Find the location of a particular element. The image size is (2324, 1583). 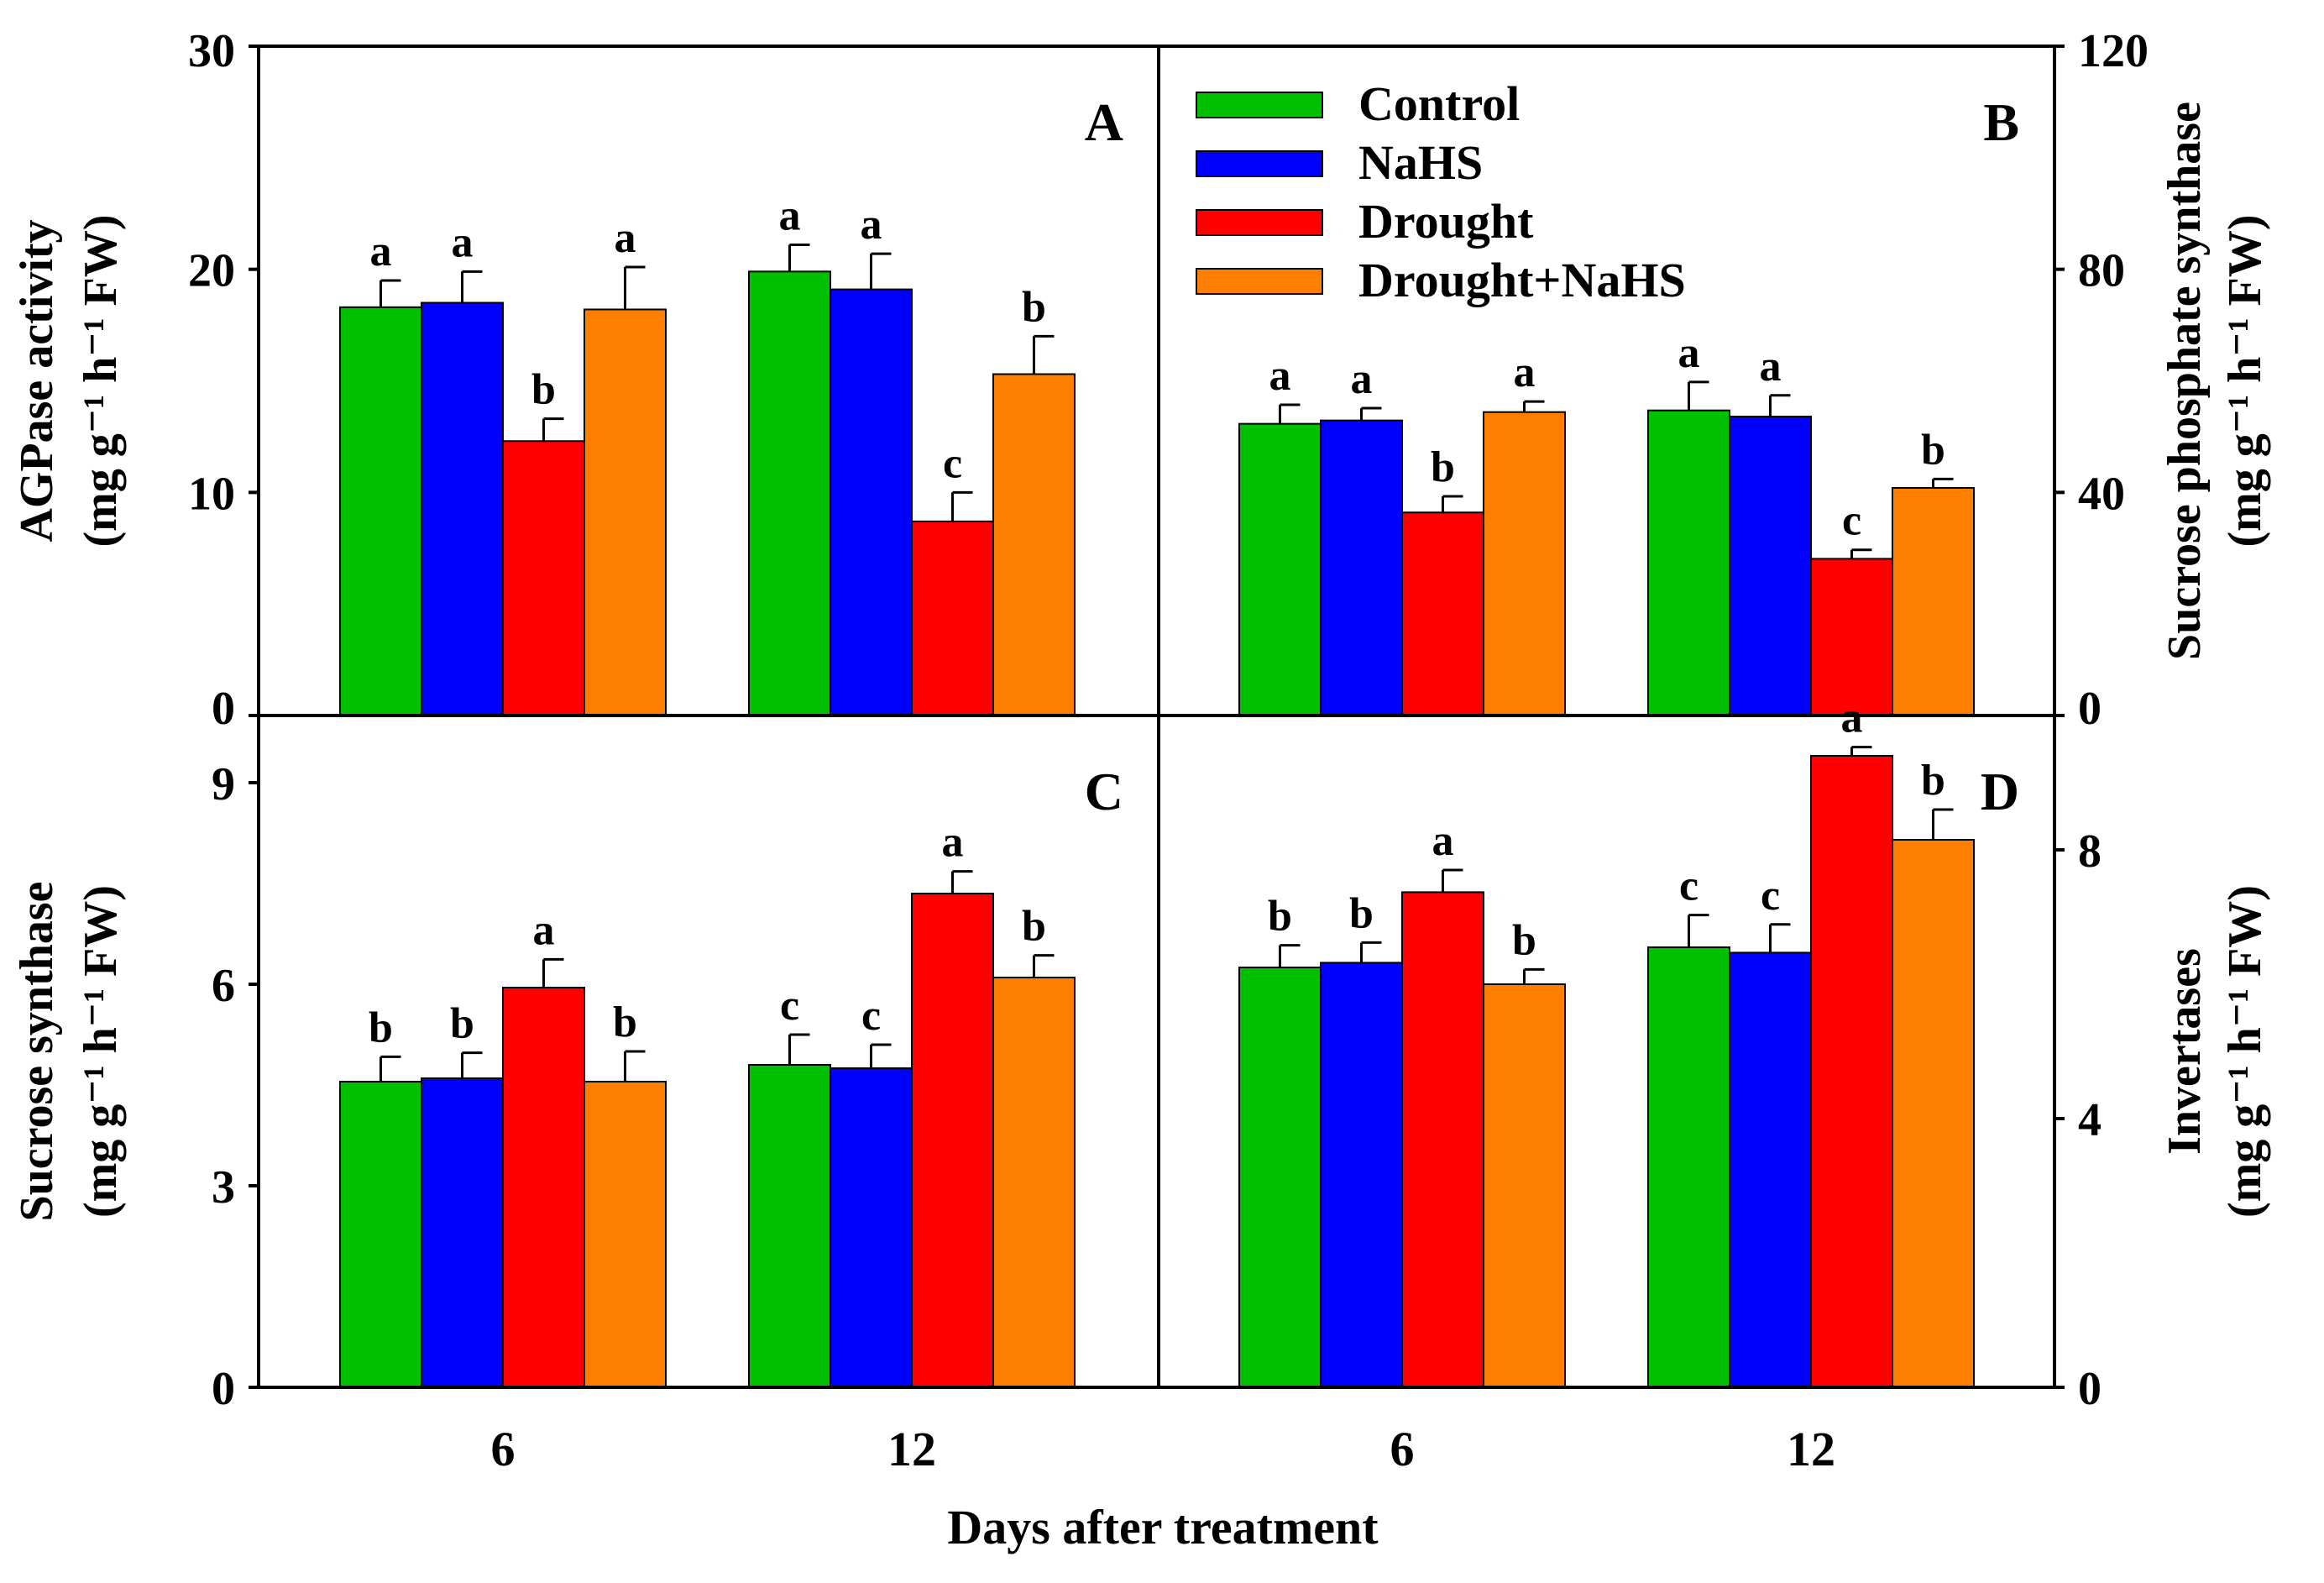

panel-letter-B: B is located at coordinates (2001, 122).